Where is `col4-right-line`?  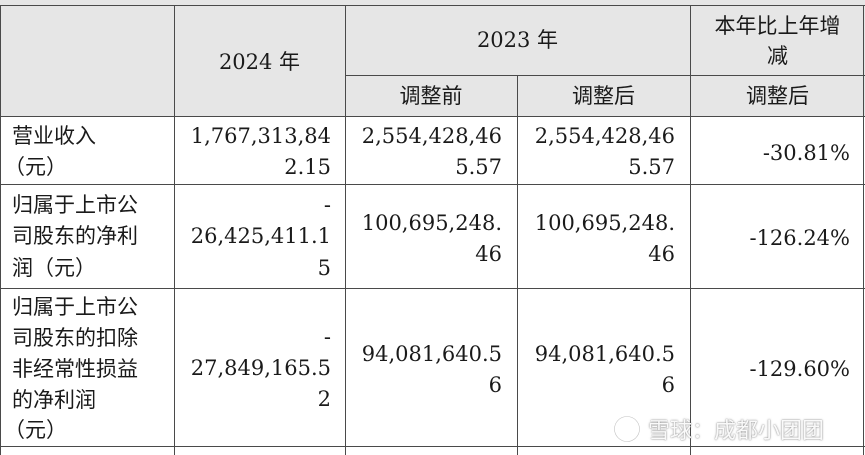
col4-right-line is located at coordinates (690, 230).